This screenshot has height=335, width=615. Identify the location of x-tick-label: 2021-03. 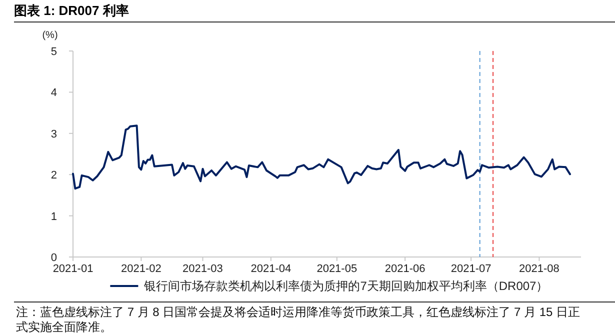
(202, 269).